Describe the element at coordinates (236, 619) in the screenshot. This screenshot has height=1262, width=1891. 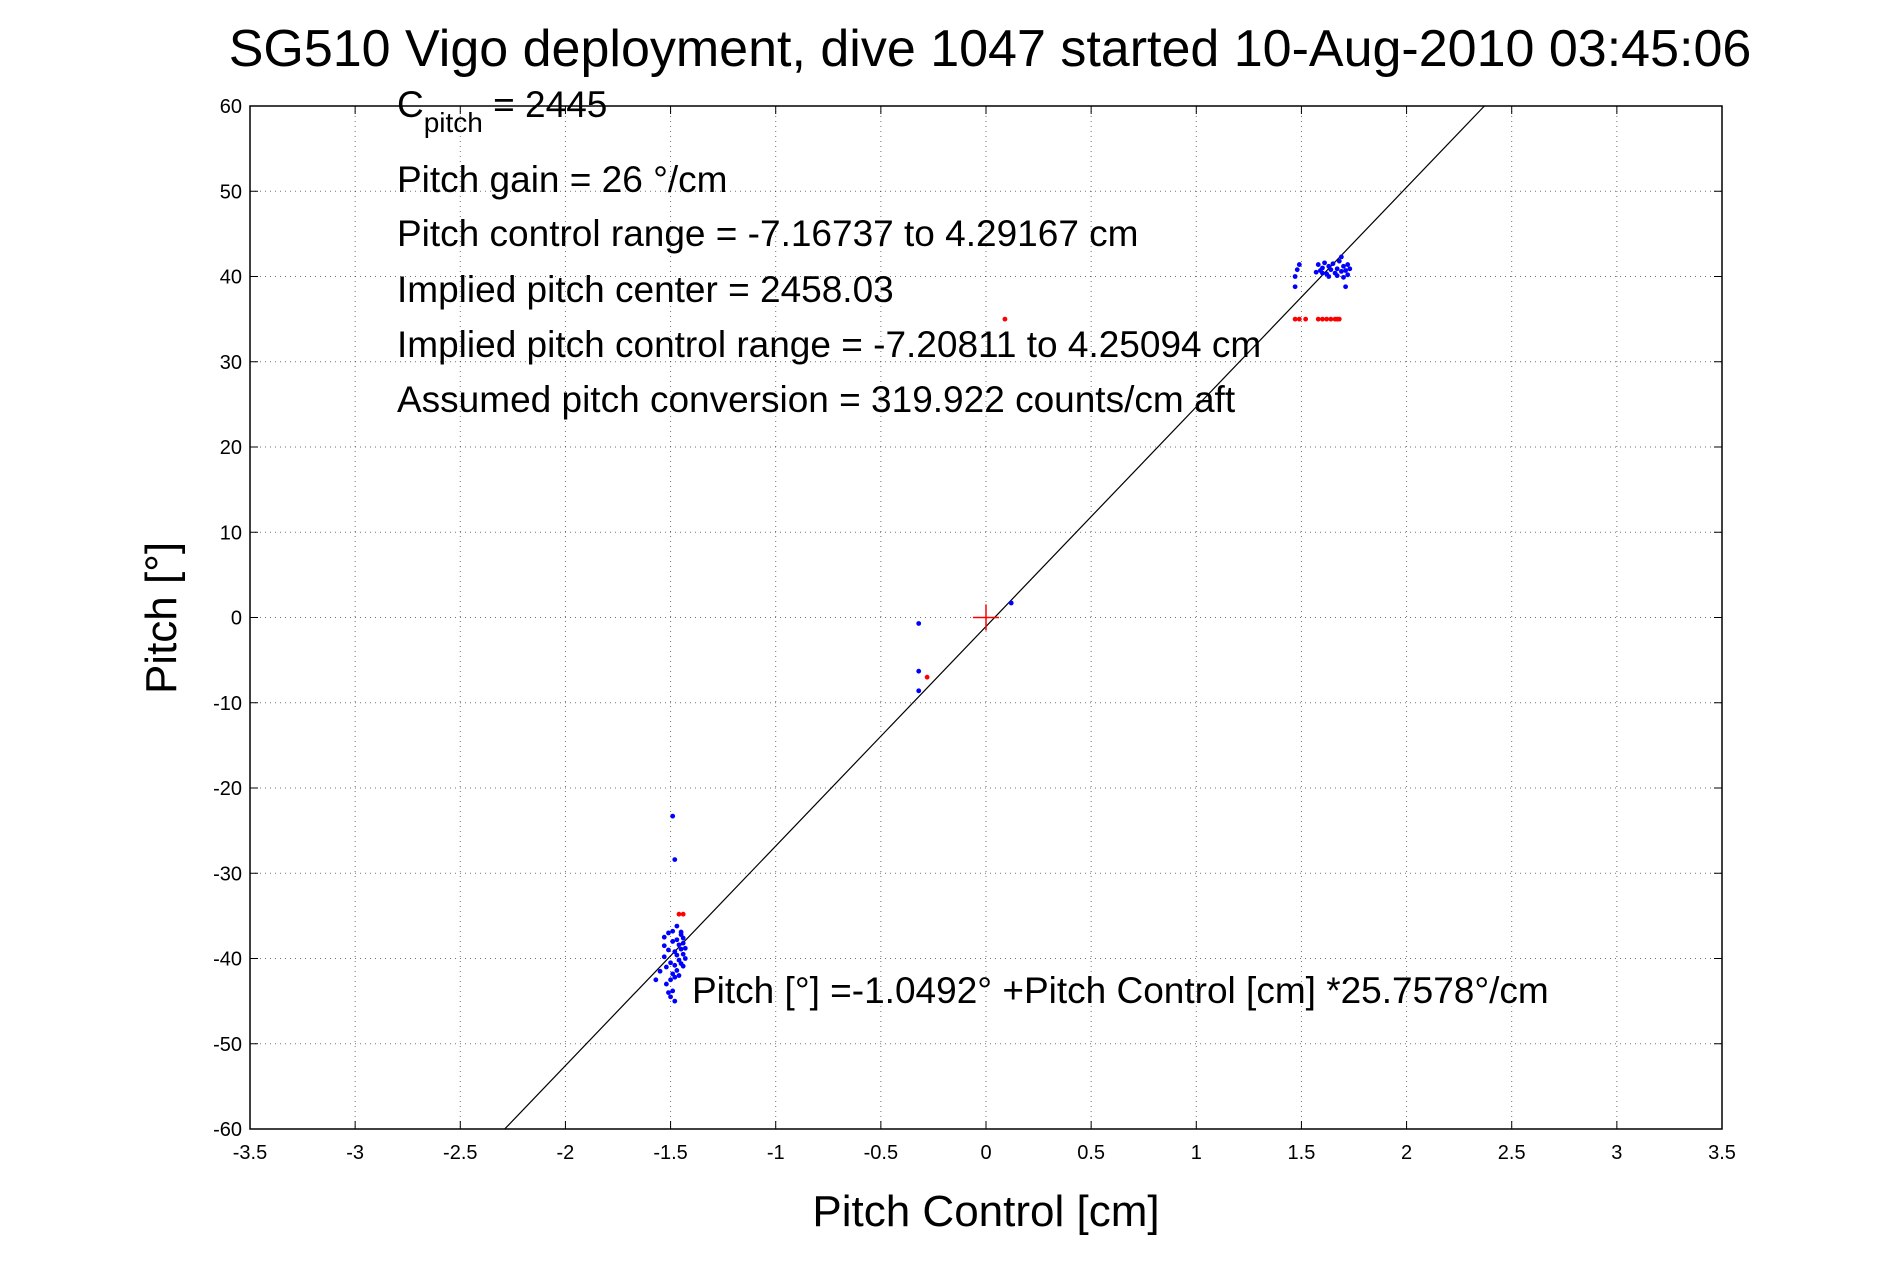
I see `y-tick-label: 0` at that location.